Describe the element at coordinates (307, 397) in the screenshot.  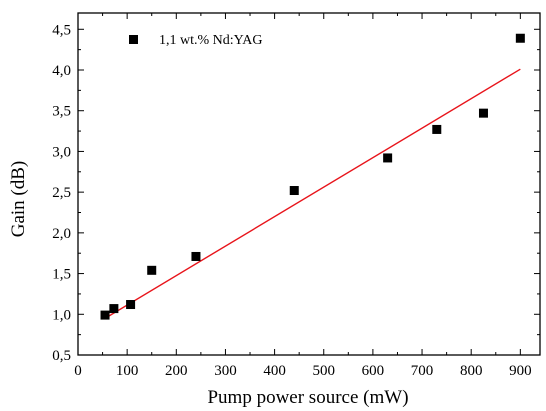
I see `x-axis-title: Pump power source (mW)` at that location.